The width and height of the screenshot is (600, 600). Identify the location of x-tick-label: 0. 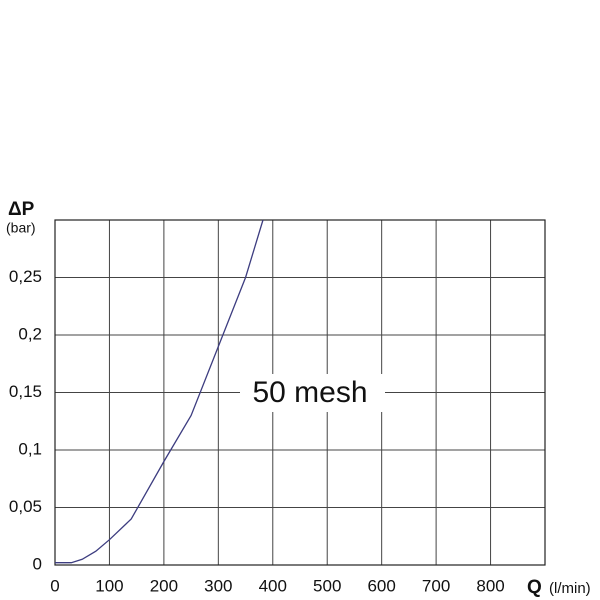
(54, 585).